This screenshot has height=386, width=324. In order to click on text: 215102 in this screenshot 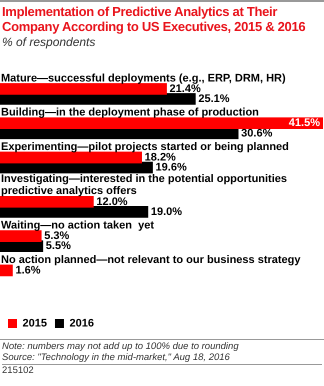, I will do `click(162, 370)`.